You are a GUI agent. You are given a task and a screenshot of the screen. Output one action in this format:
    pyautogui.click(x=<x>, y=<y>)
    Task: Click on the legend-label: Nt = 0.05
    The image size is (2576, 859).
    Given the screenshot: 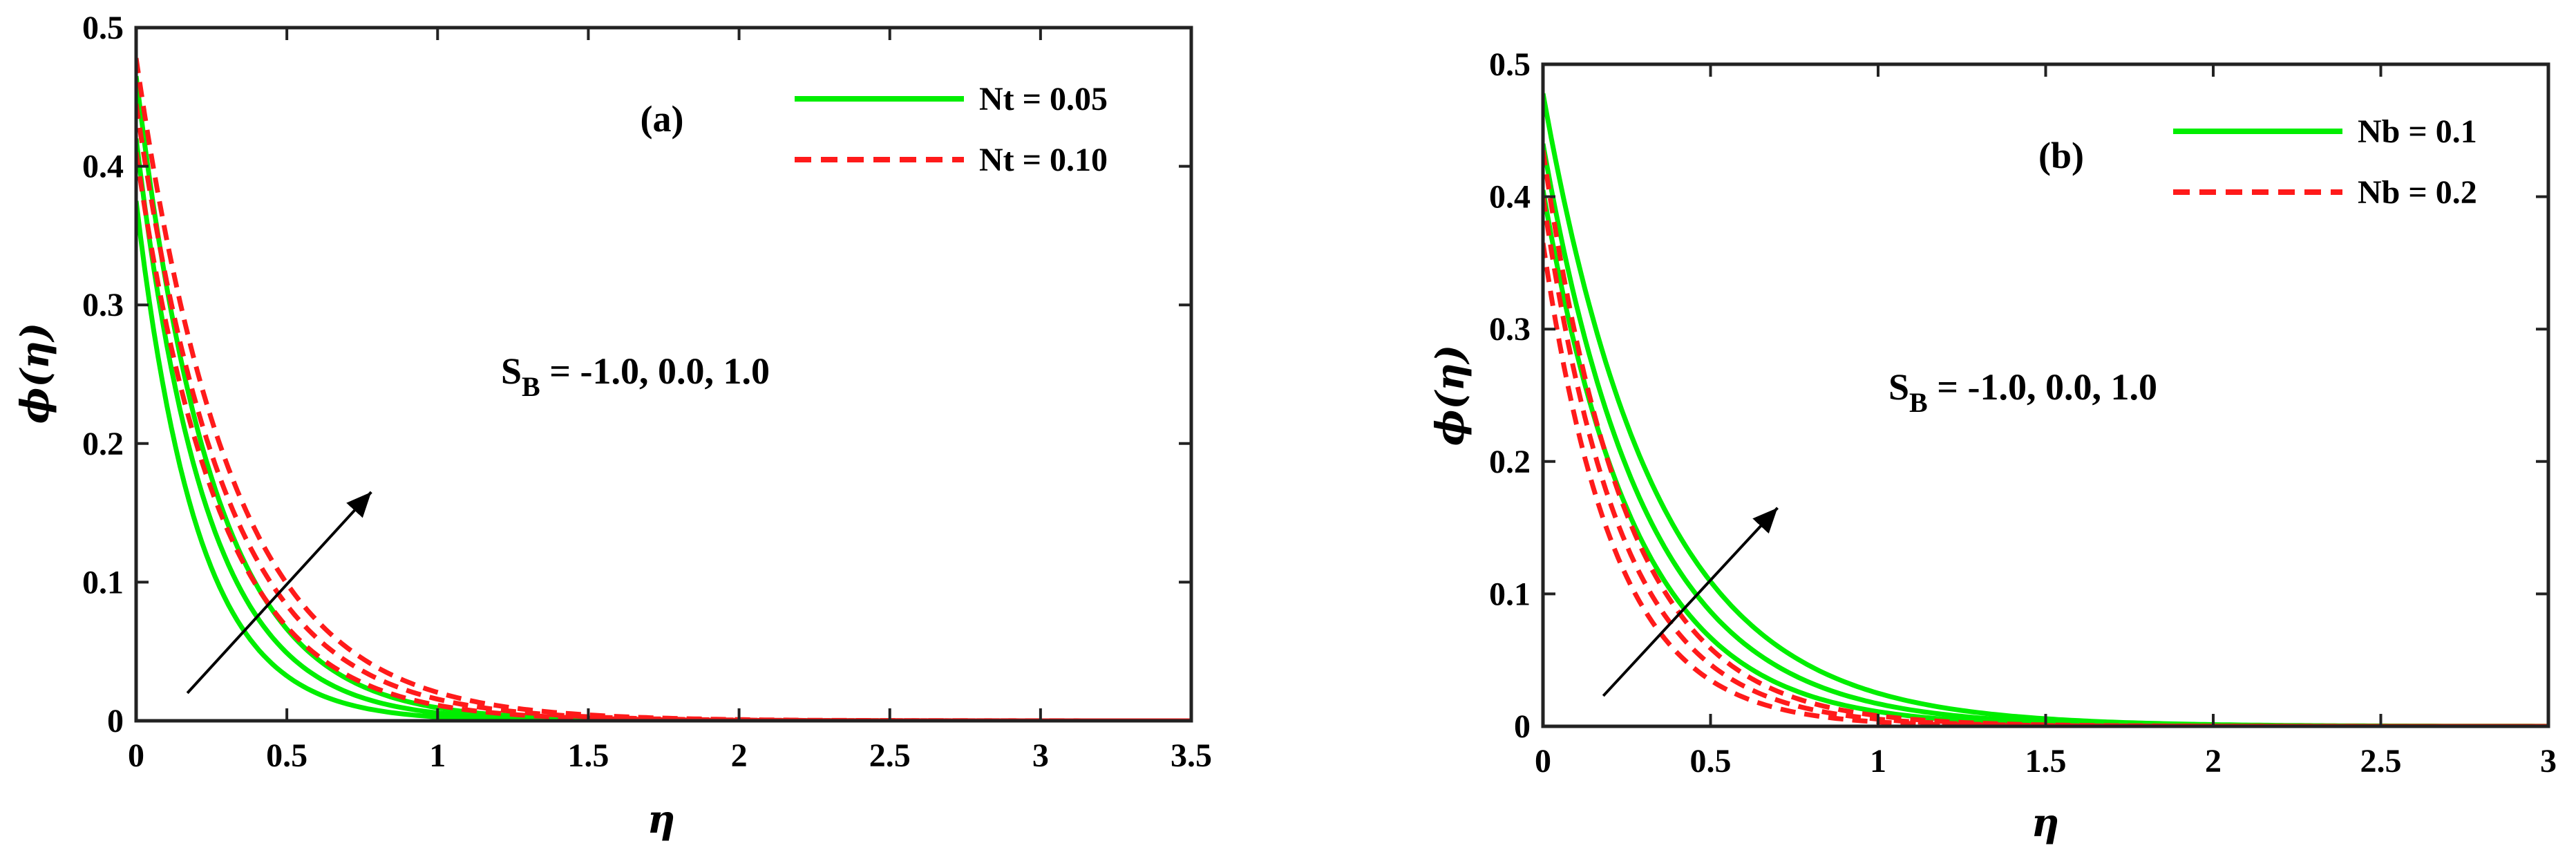 What is the action you would take?
    pyautogui.click(x=1043, y=99)
    